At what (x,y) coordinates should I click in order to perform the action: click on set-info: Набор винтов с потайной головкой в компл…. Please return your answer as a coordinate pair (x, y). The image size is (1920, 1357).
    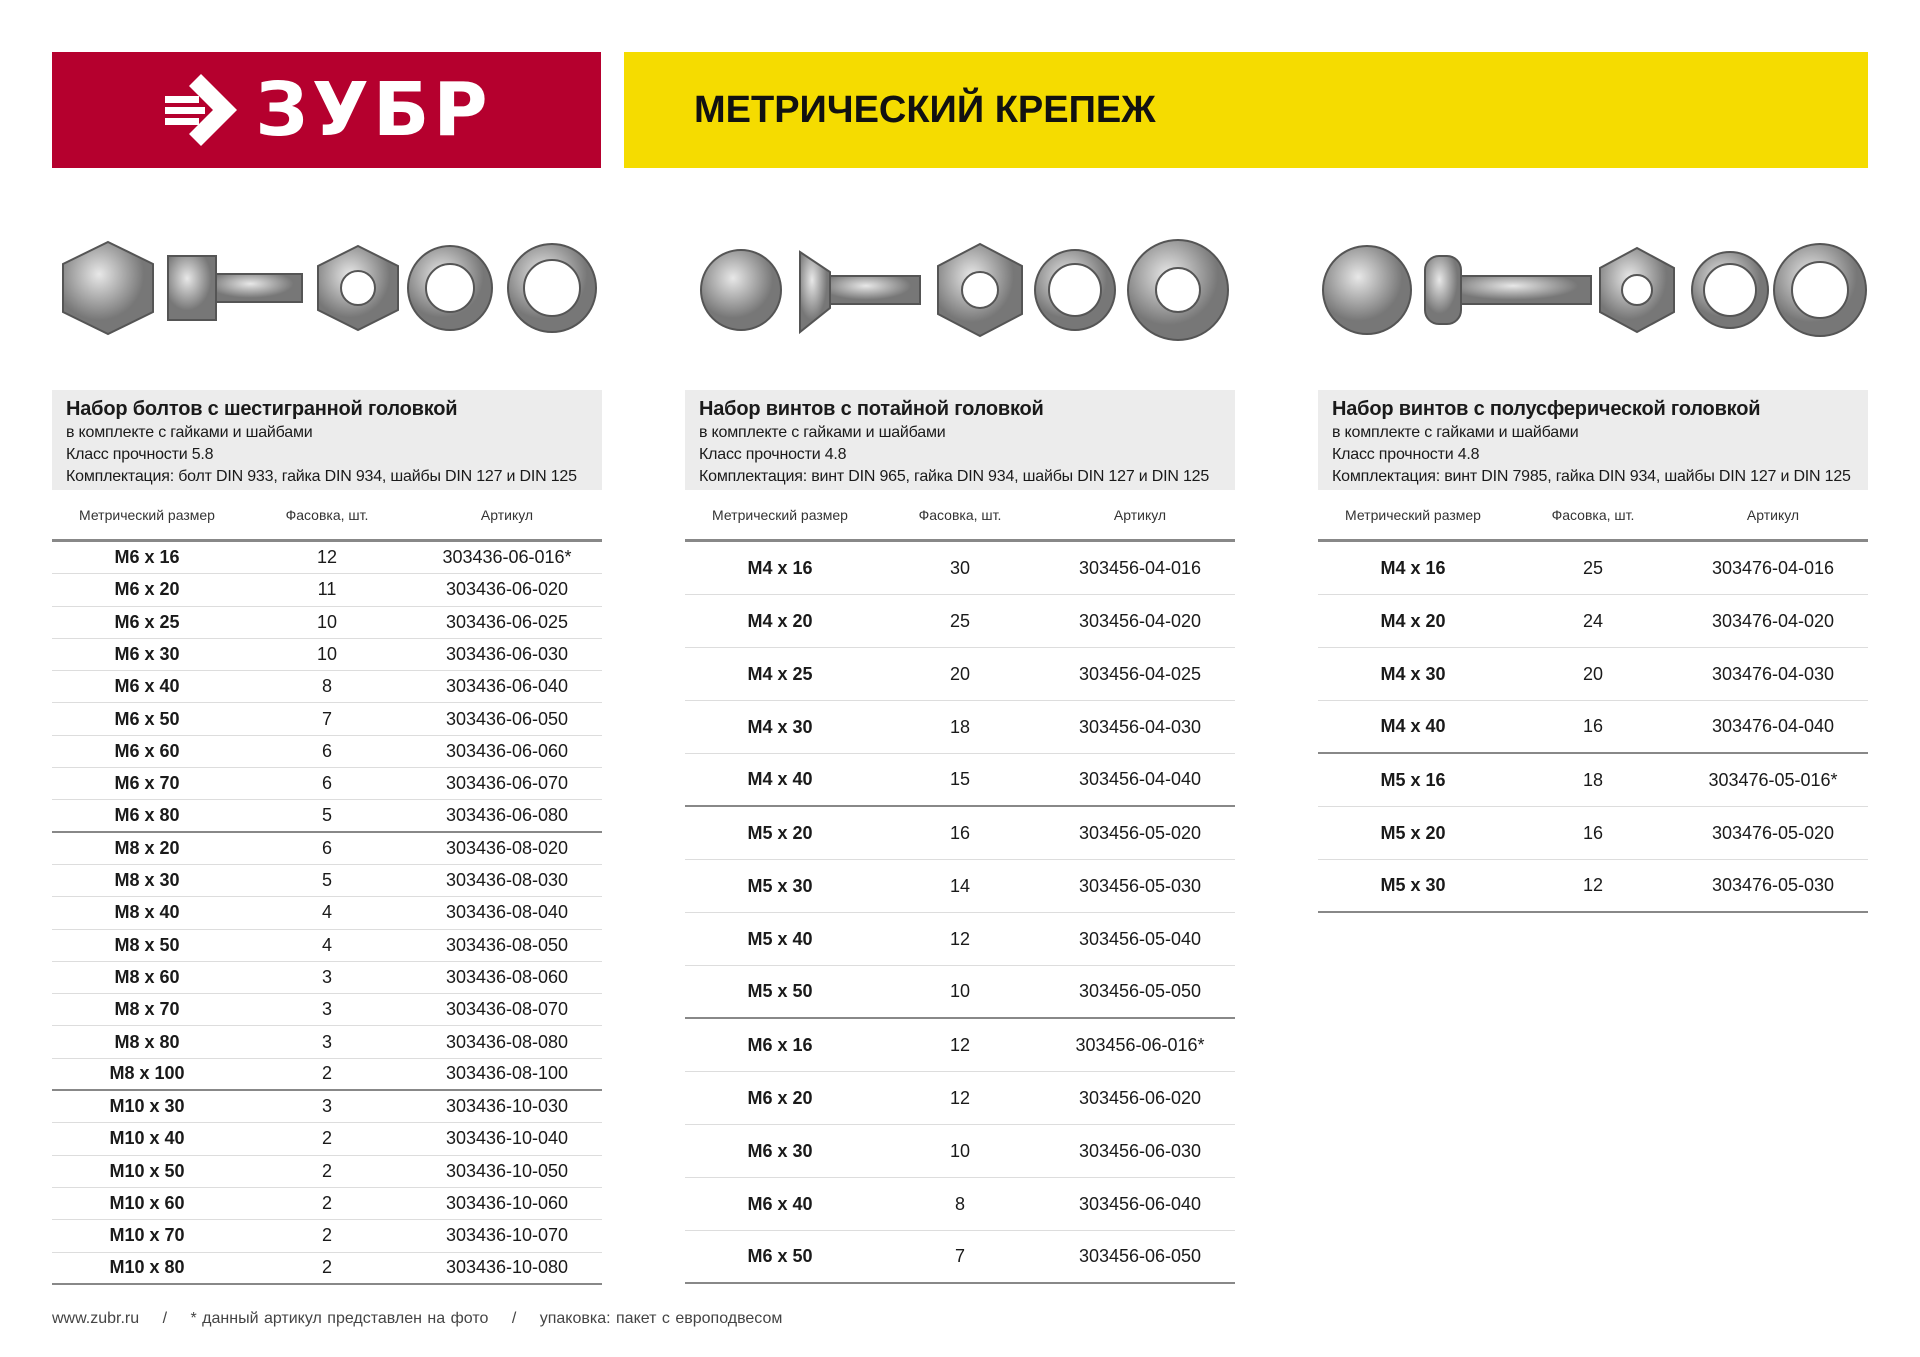
    Looking at the image, I should click on (960, 440).